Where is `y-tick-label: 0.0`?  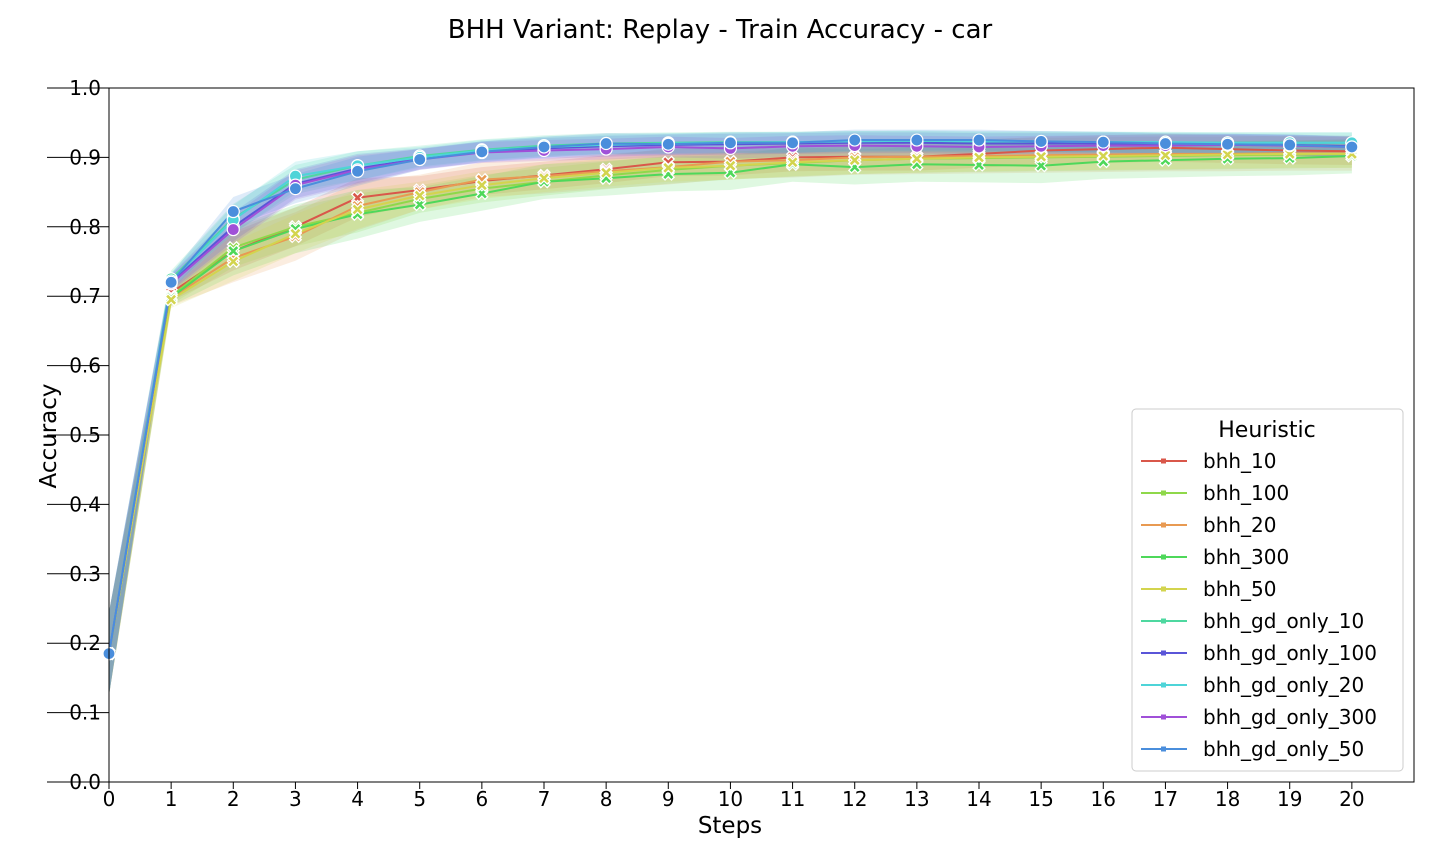
y-tick-label: 0.0 is located at coordinates (85, 782).